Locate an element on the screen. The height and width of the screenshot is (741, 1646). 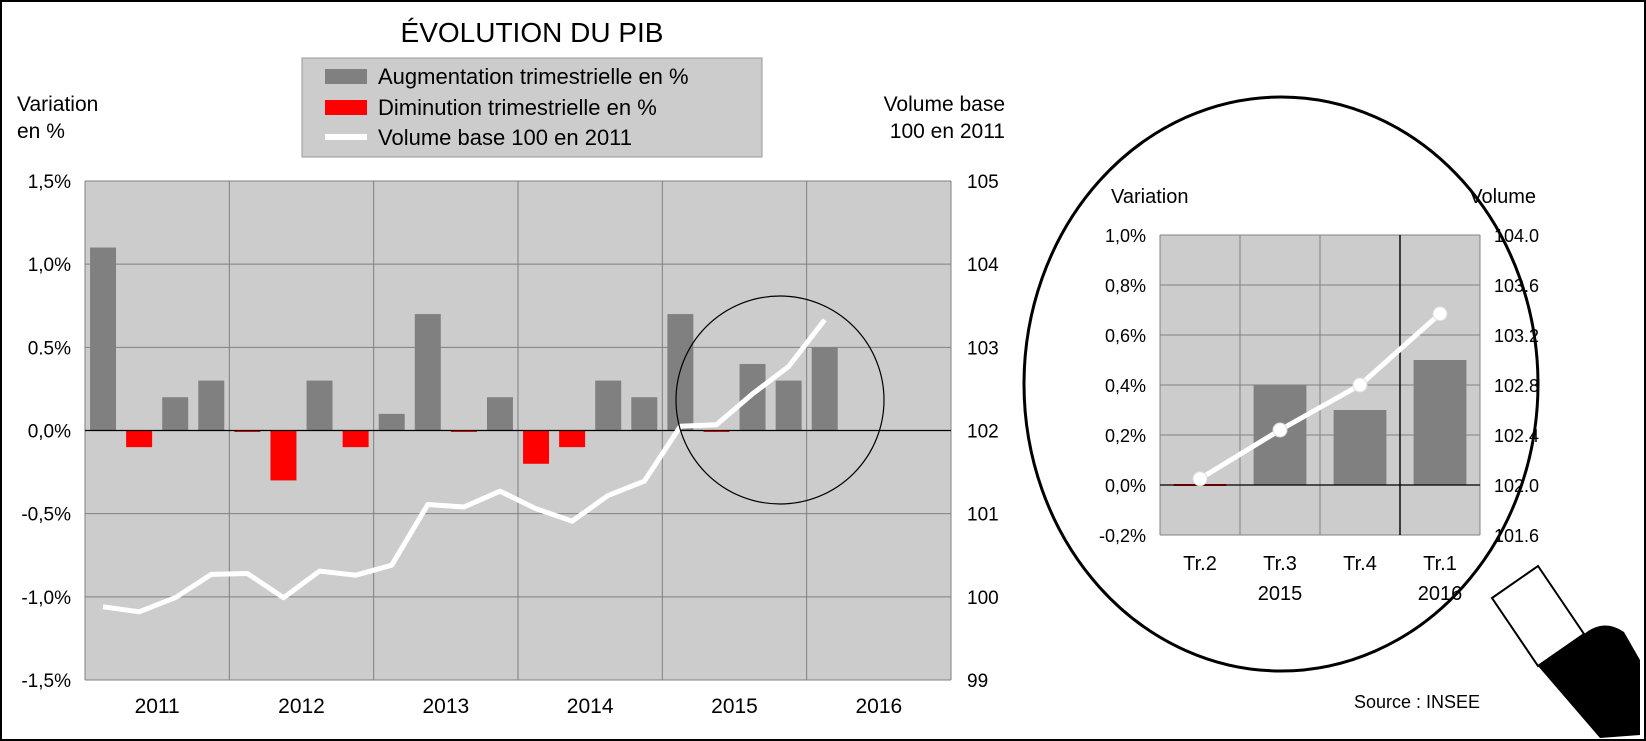
left-axis-title-line1: Variation is located at coordinates (57, 104).